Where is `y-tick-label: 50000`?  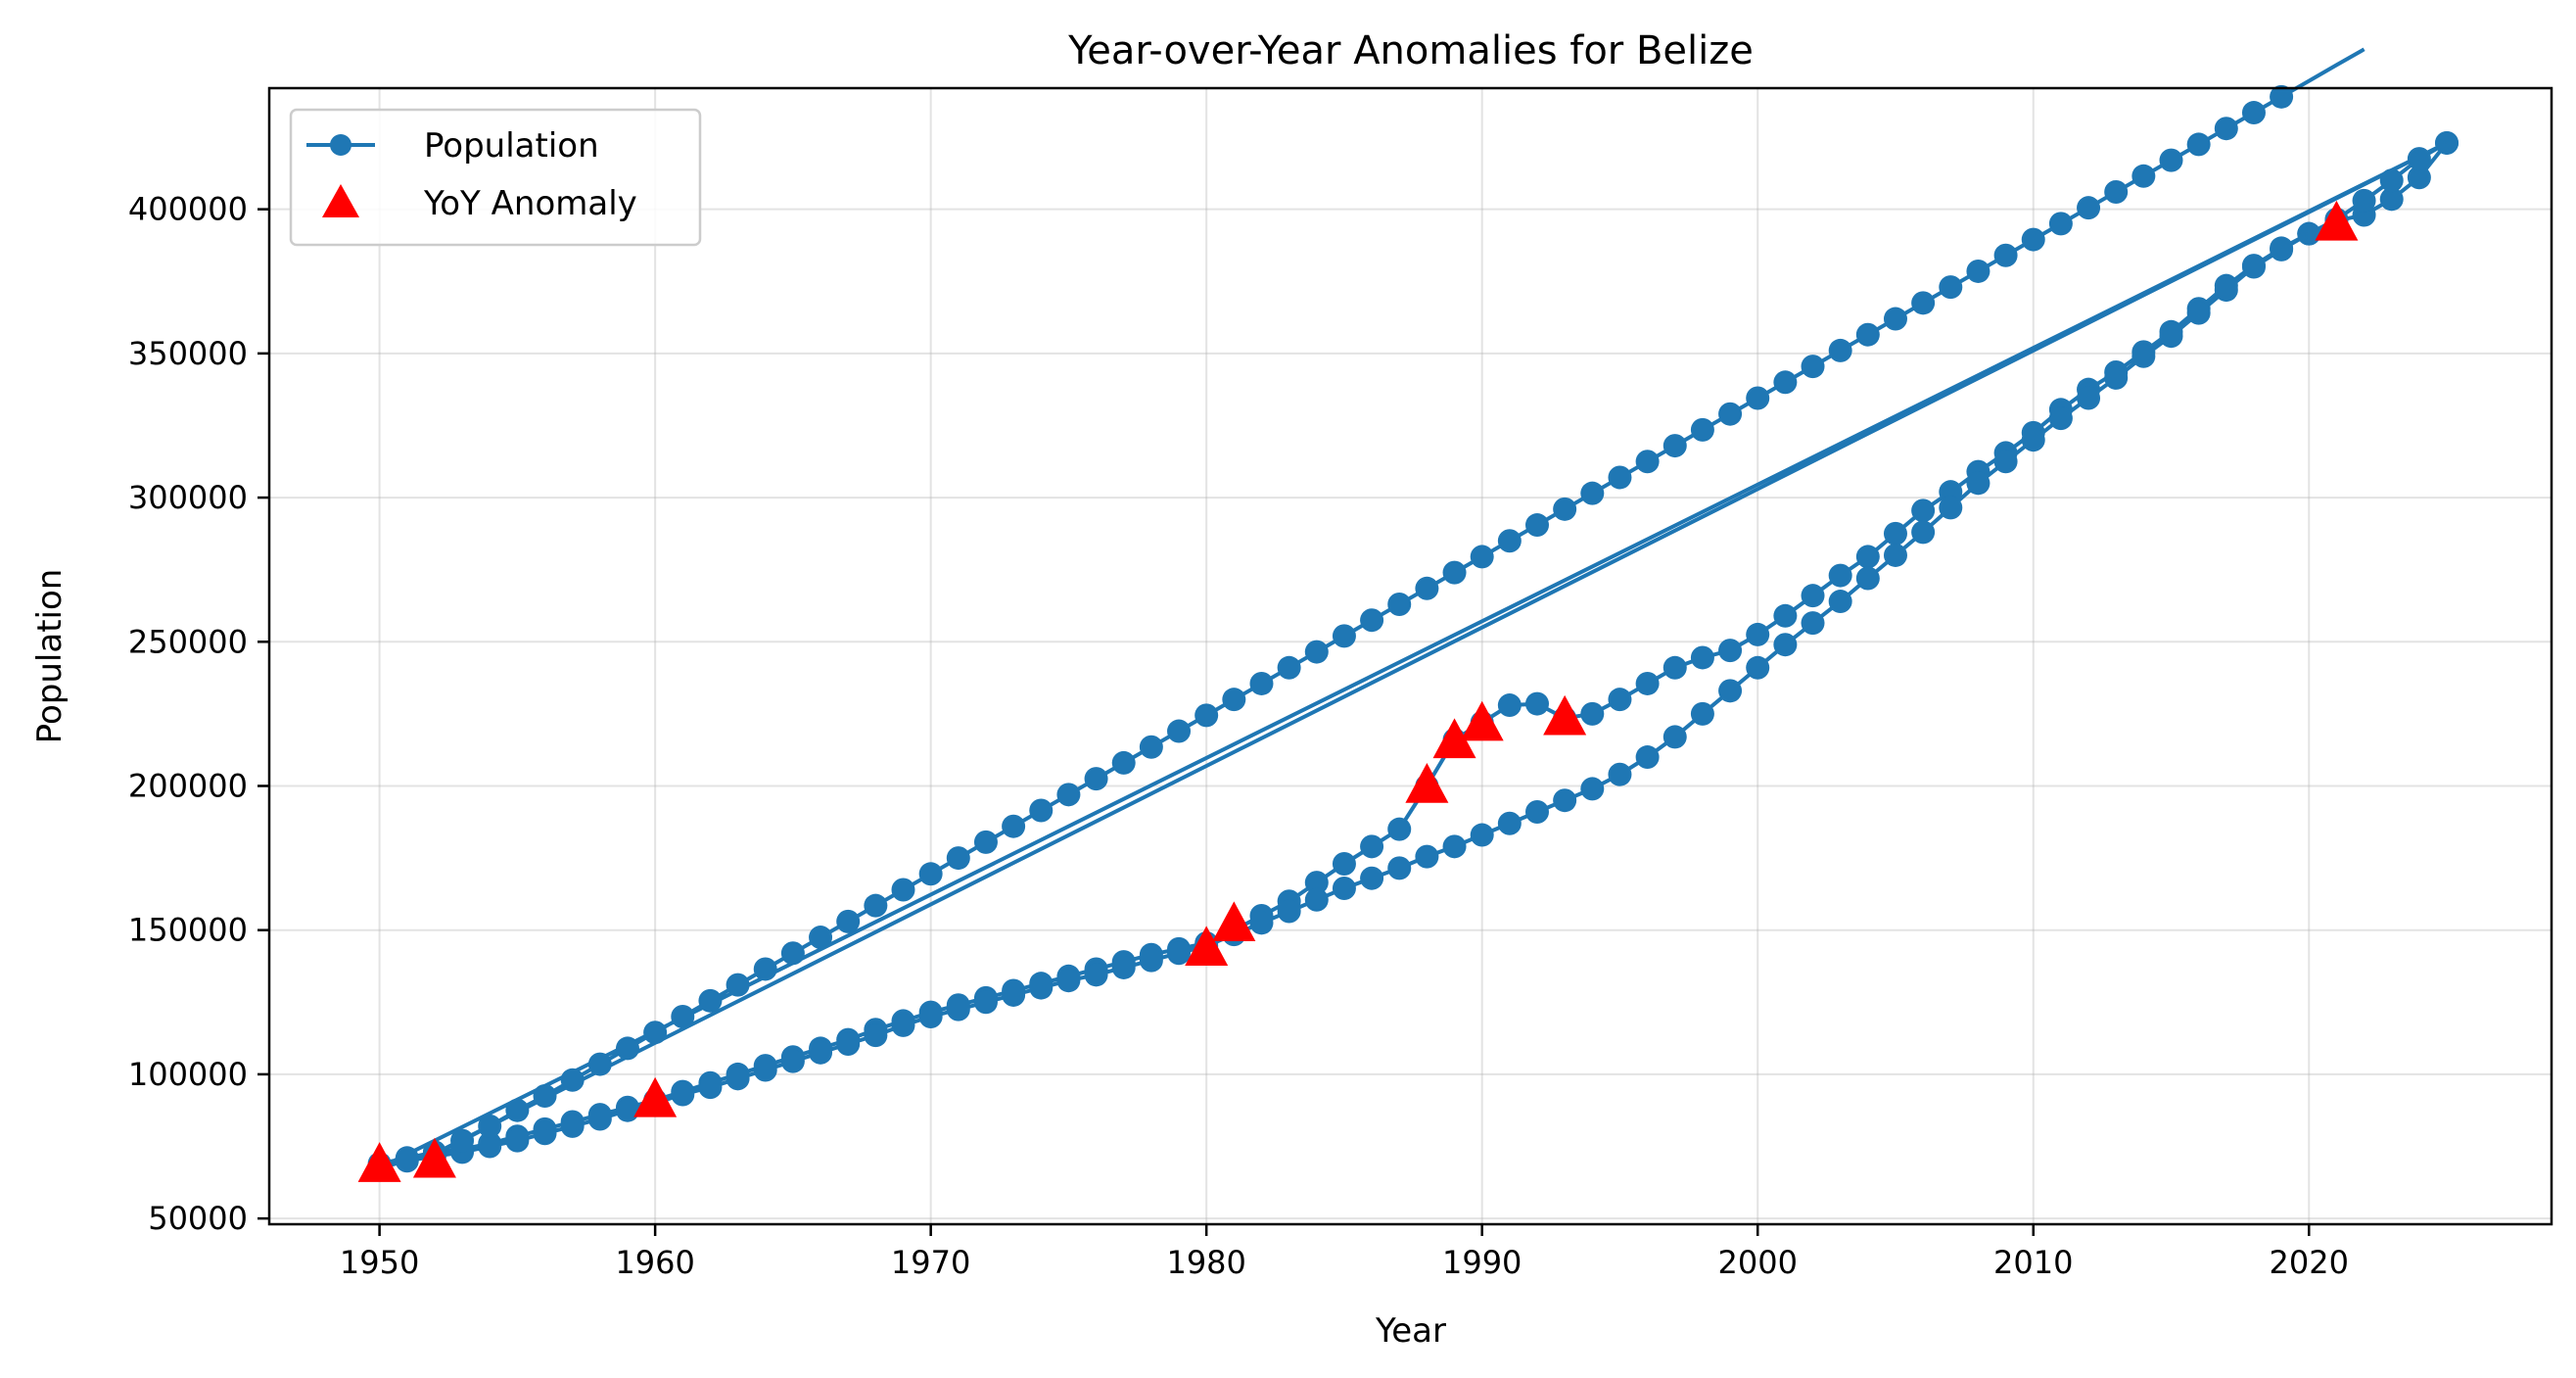
y-tick-label: 50000 is located at coordinates (198, 1218).